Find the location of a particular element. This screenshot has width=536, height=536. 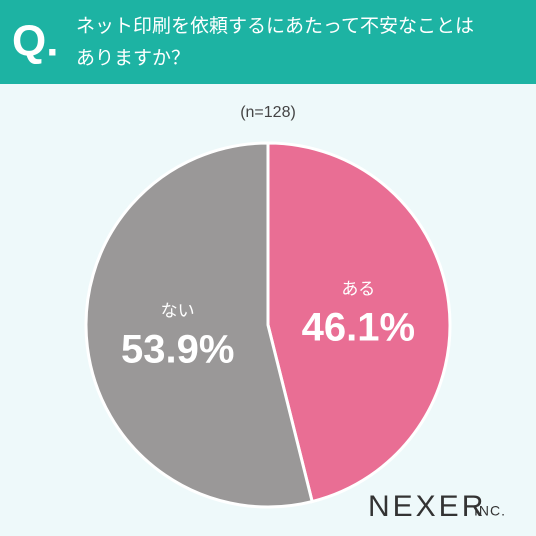

logo-suffix: INC. is located at coordinates (490, 511).